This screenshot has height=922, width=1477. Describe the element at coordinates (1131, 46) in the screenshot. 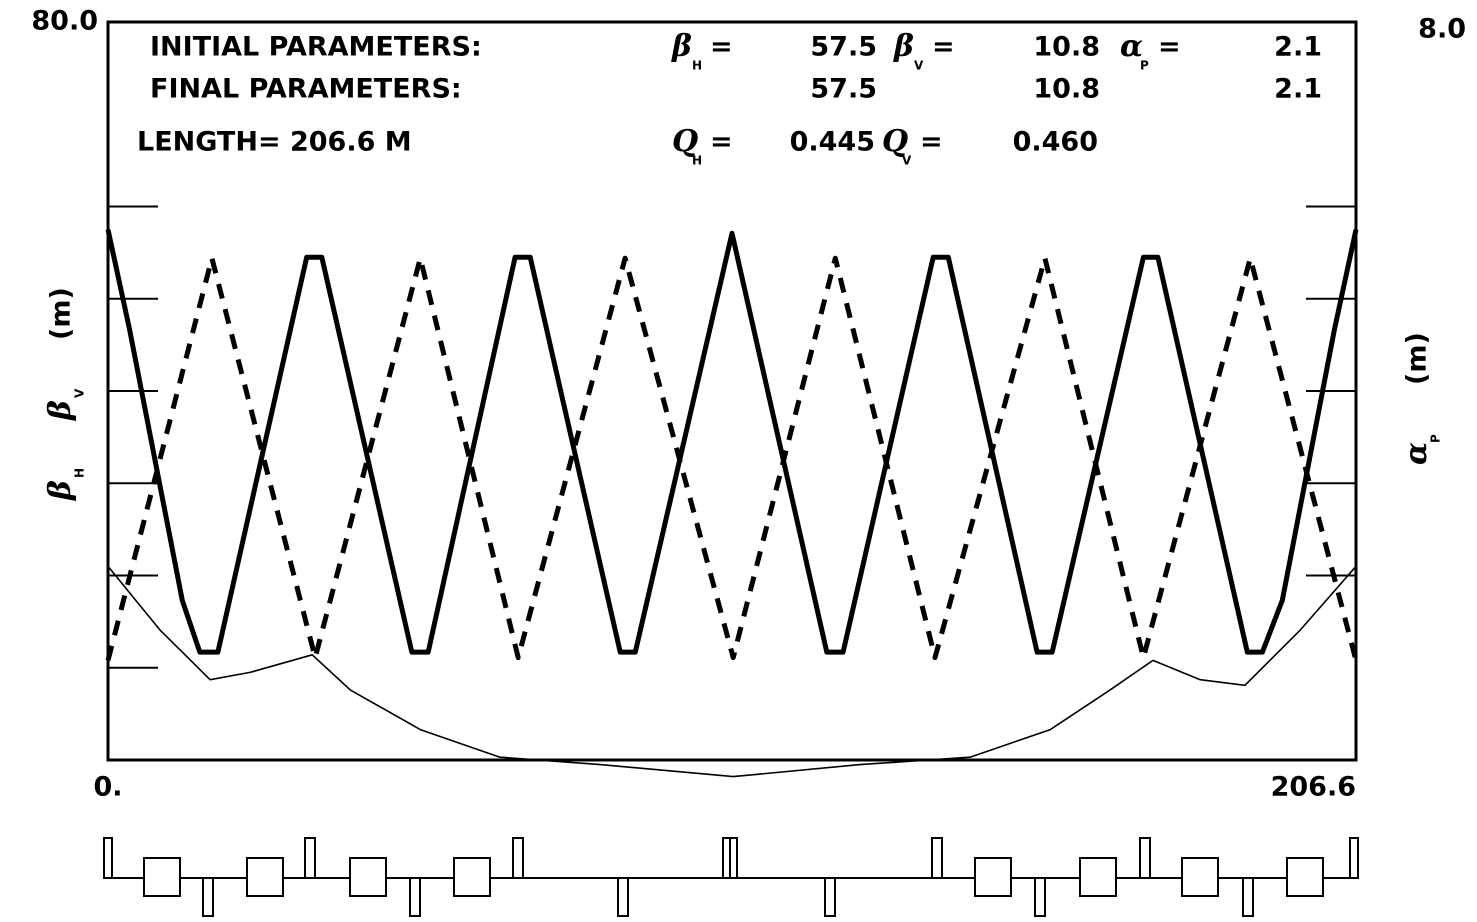

I see `symbol: α` at that location.